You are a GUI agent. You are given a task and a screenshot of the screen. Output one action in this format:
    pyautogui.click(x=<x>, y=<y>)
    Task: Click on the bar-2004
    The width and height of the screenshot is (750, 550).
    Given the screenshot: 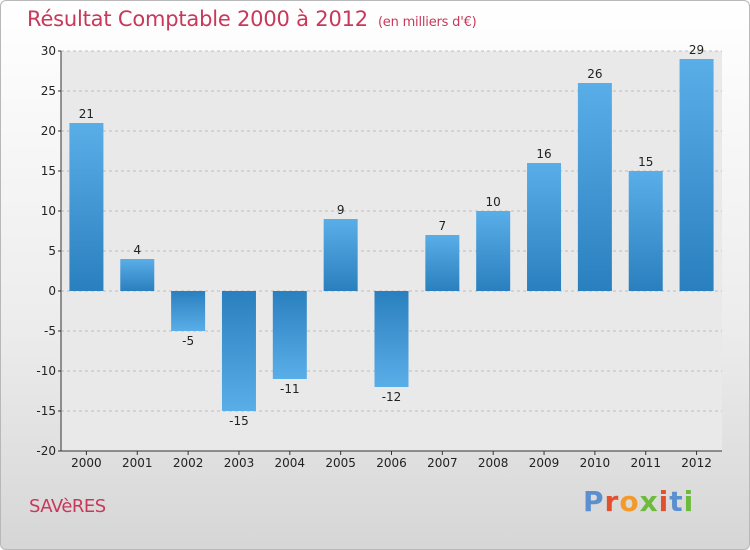 What is the action you would take?
    pyautogui.click(x=289, y=335)
    